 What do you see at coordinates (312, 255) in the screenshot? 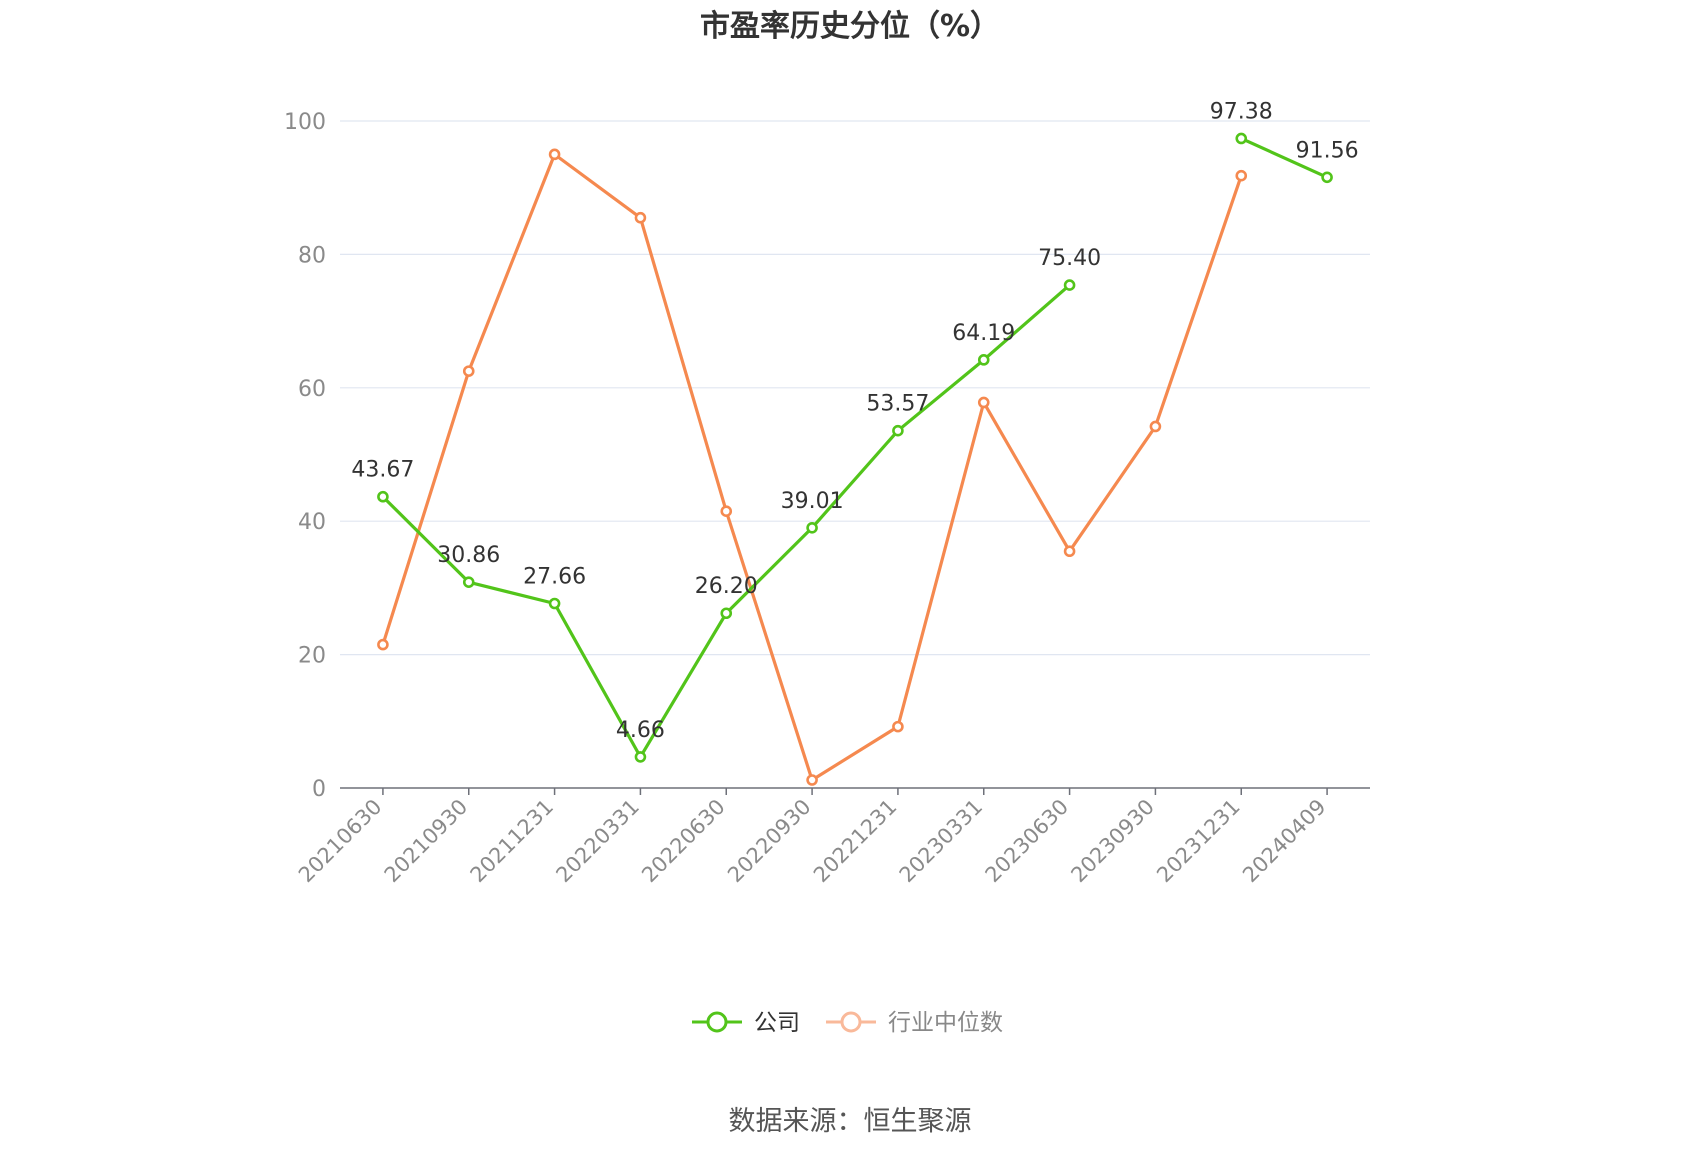
I see `y-tick-label: 80` at bounding box center [312, 255].